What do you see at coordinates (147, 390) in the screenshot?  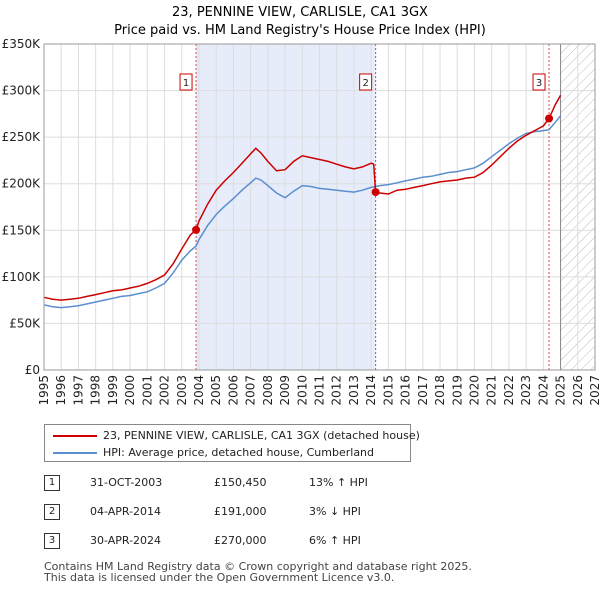 I see `x-tick-label: 2001` at bounding box center [147, 390].